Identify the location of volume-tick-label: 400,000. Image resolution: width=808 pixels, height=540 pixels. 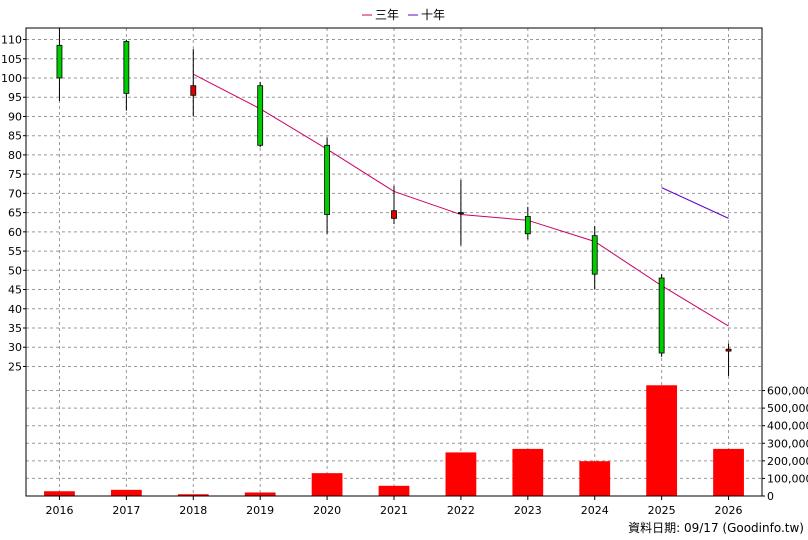
(787, 426).